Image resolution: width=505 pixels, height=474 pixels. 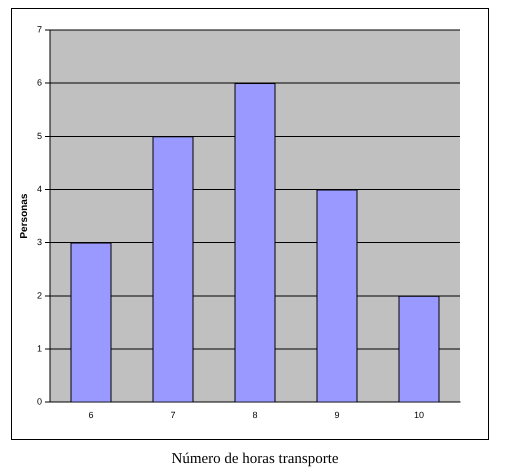 I want to click on y-tick-label: 0, so click(x=39, y=401).